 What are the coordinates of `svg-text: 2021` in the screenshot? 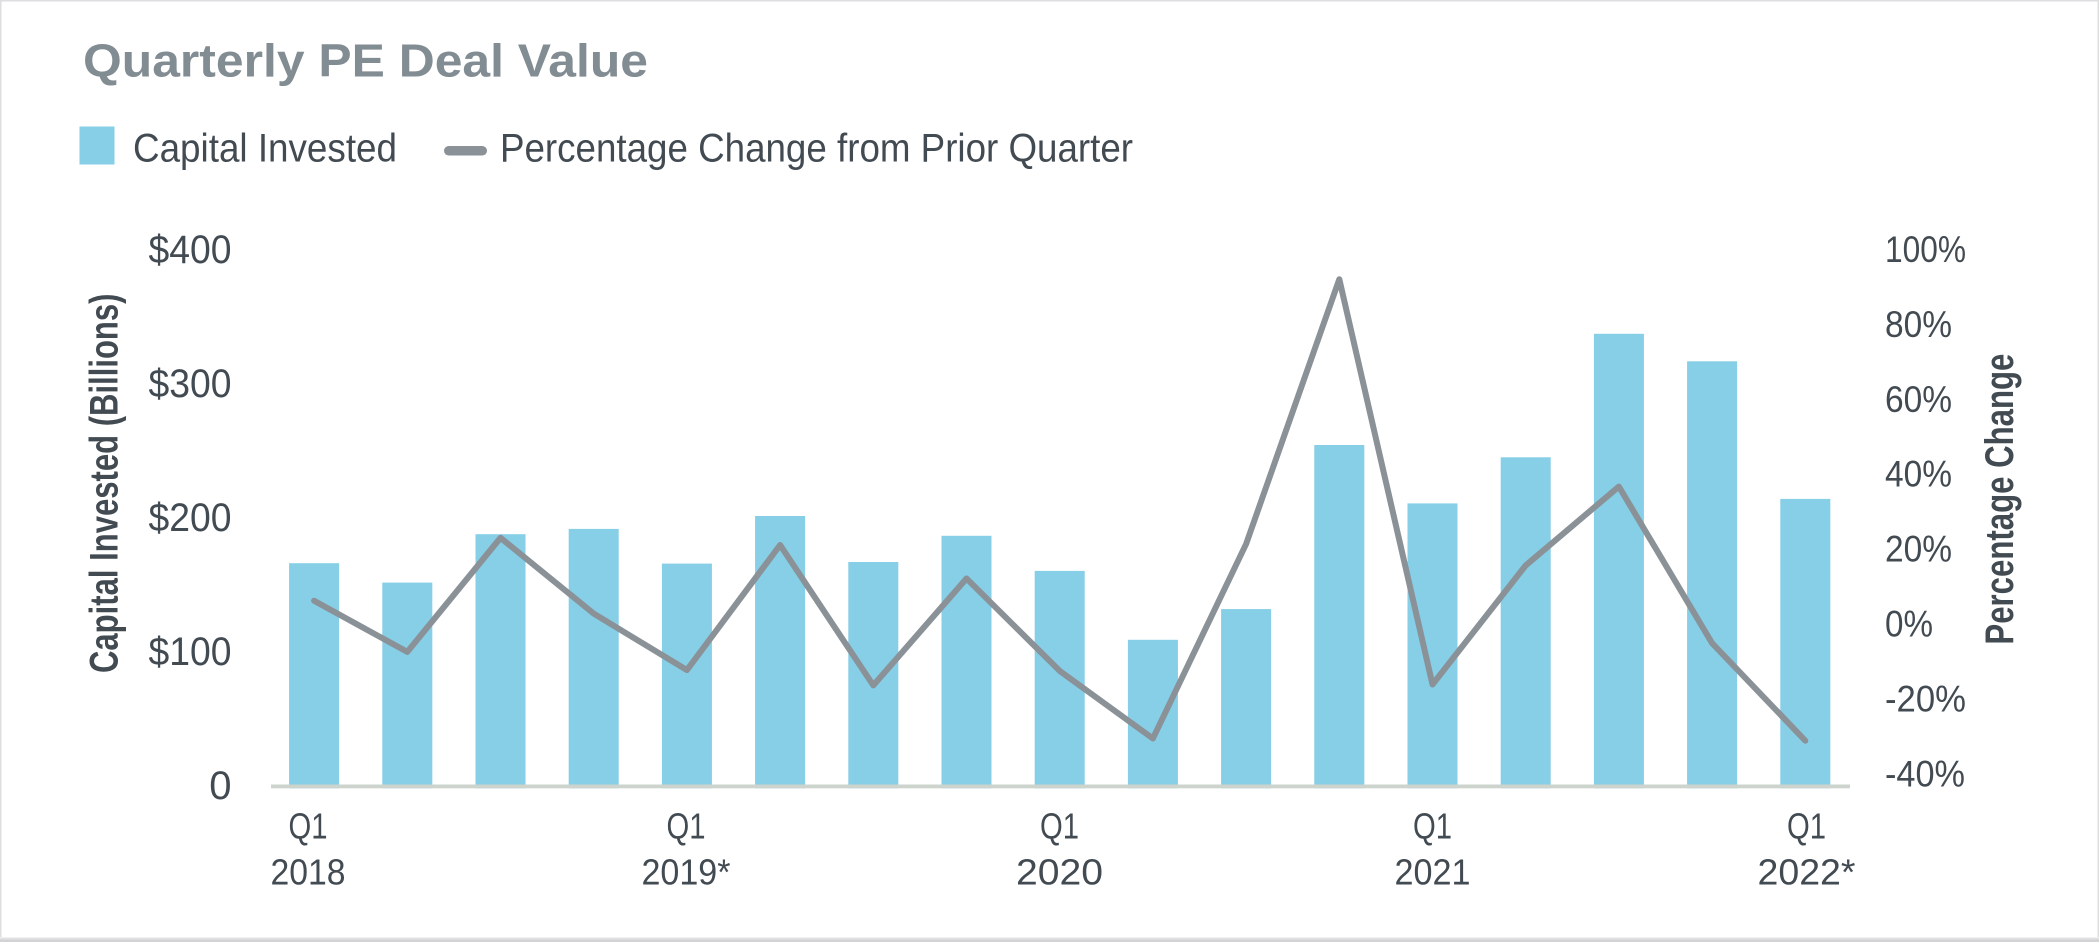 It's located at (1433, 871).